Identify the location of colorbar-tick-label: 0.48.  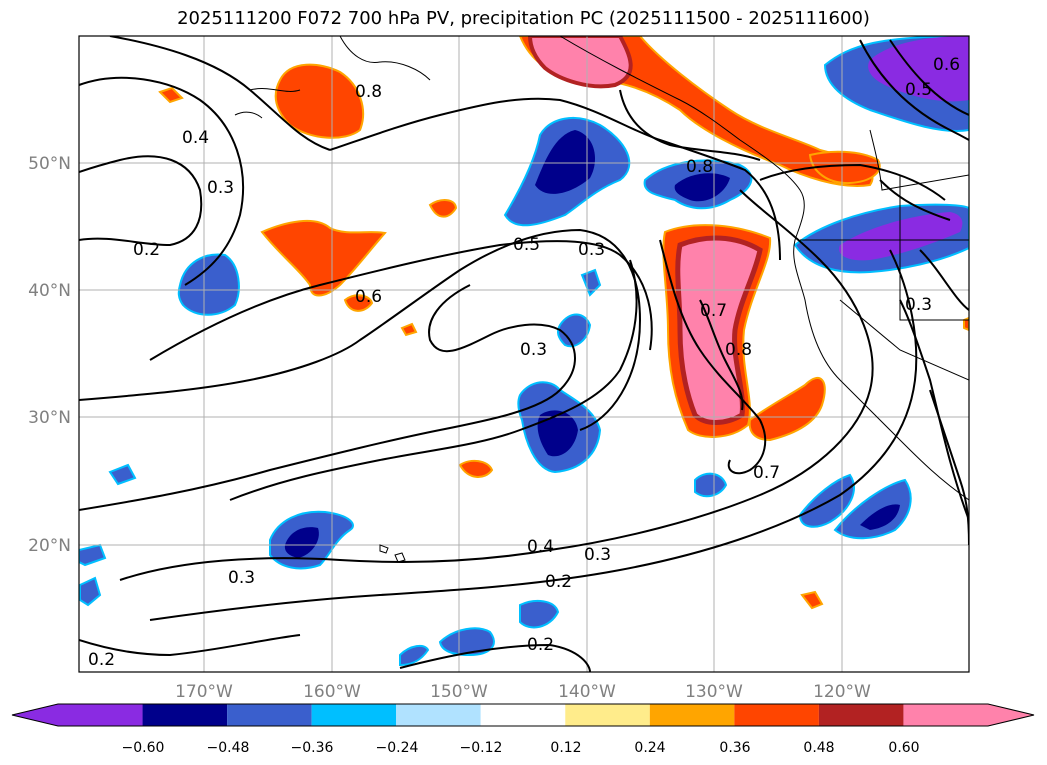
(818, 748).